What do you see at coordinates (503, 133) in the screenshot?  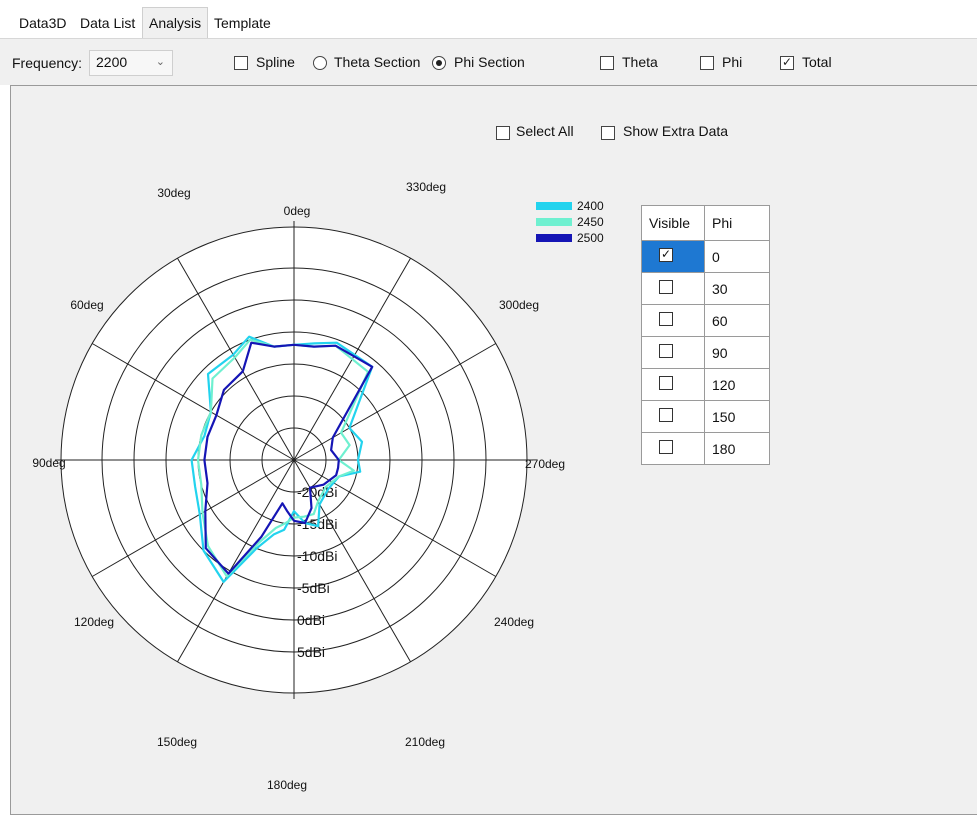 I see `select-all-checkbox` at bounding box center [503, 133].